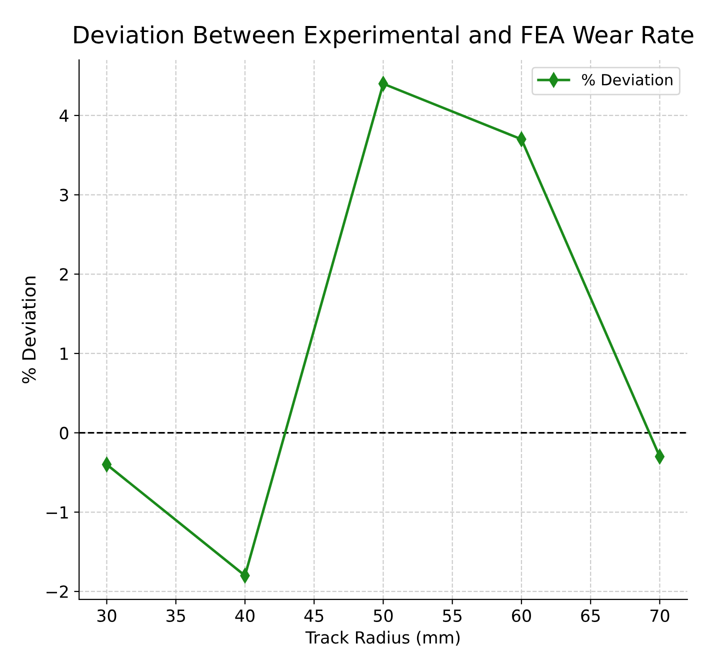 The image size is (719, 666). I want to click on y-tick-label: 4, so click(64, 116).